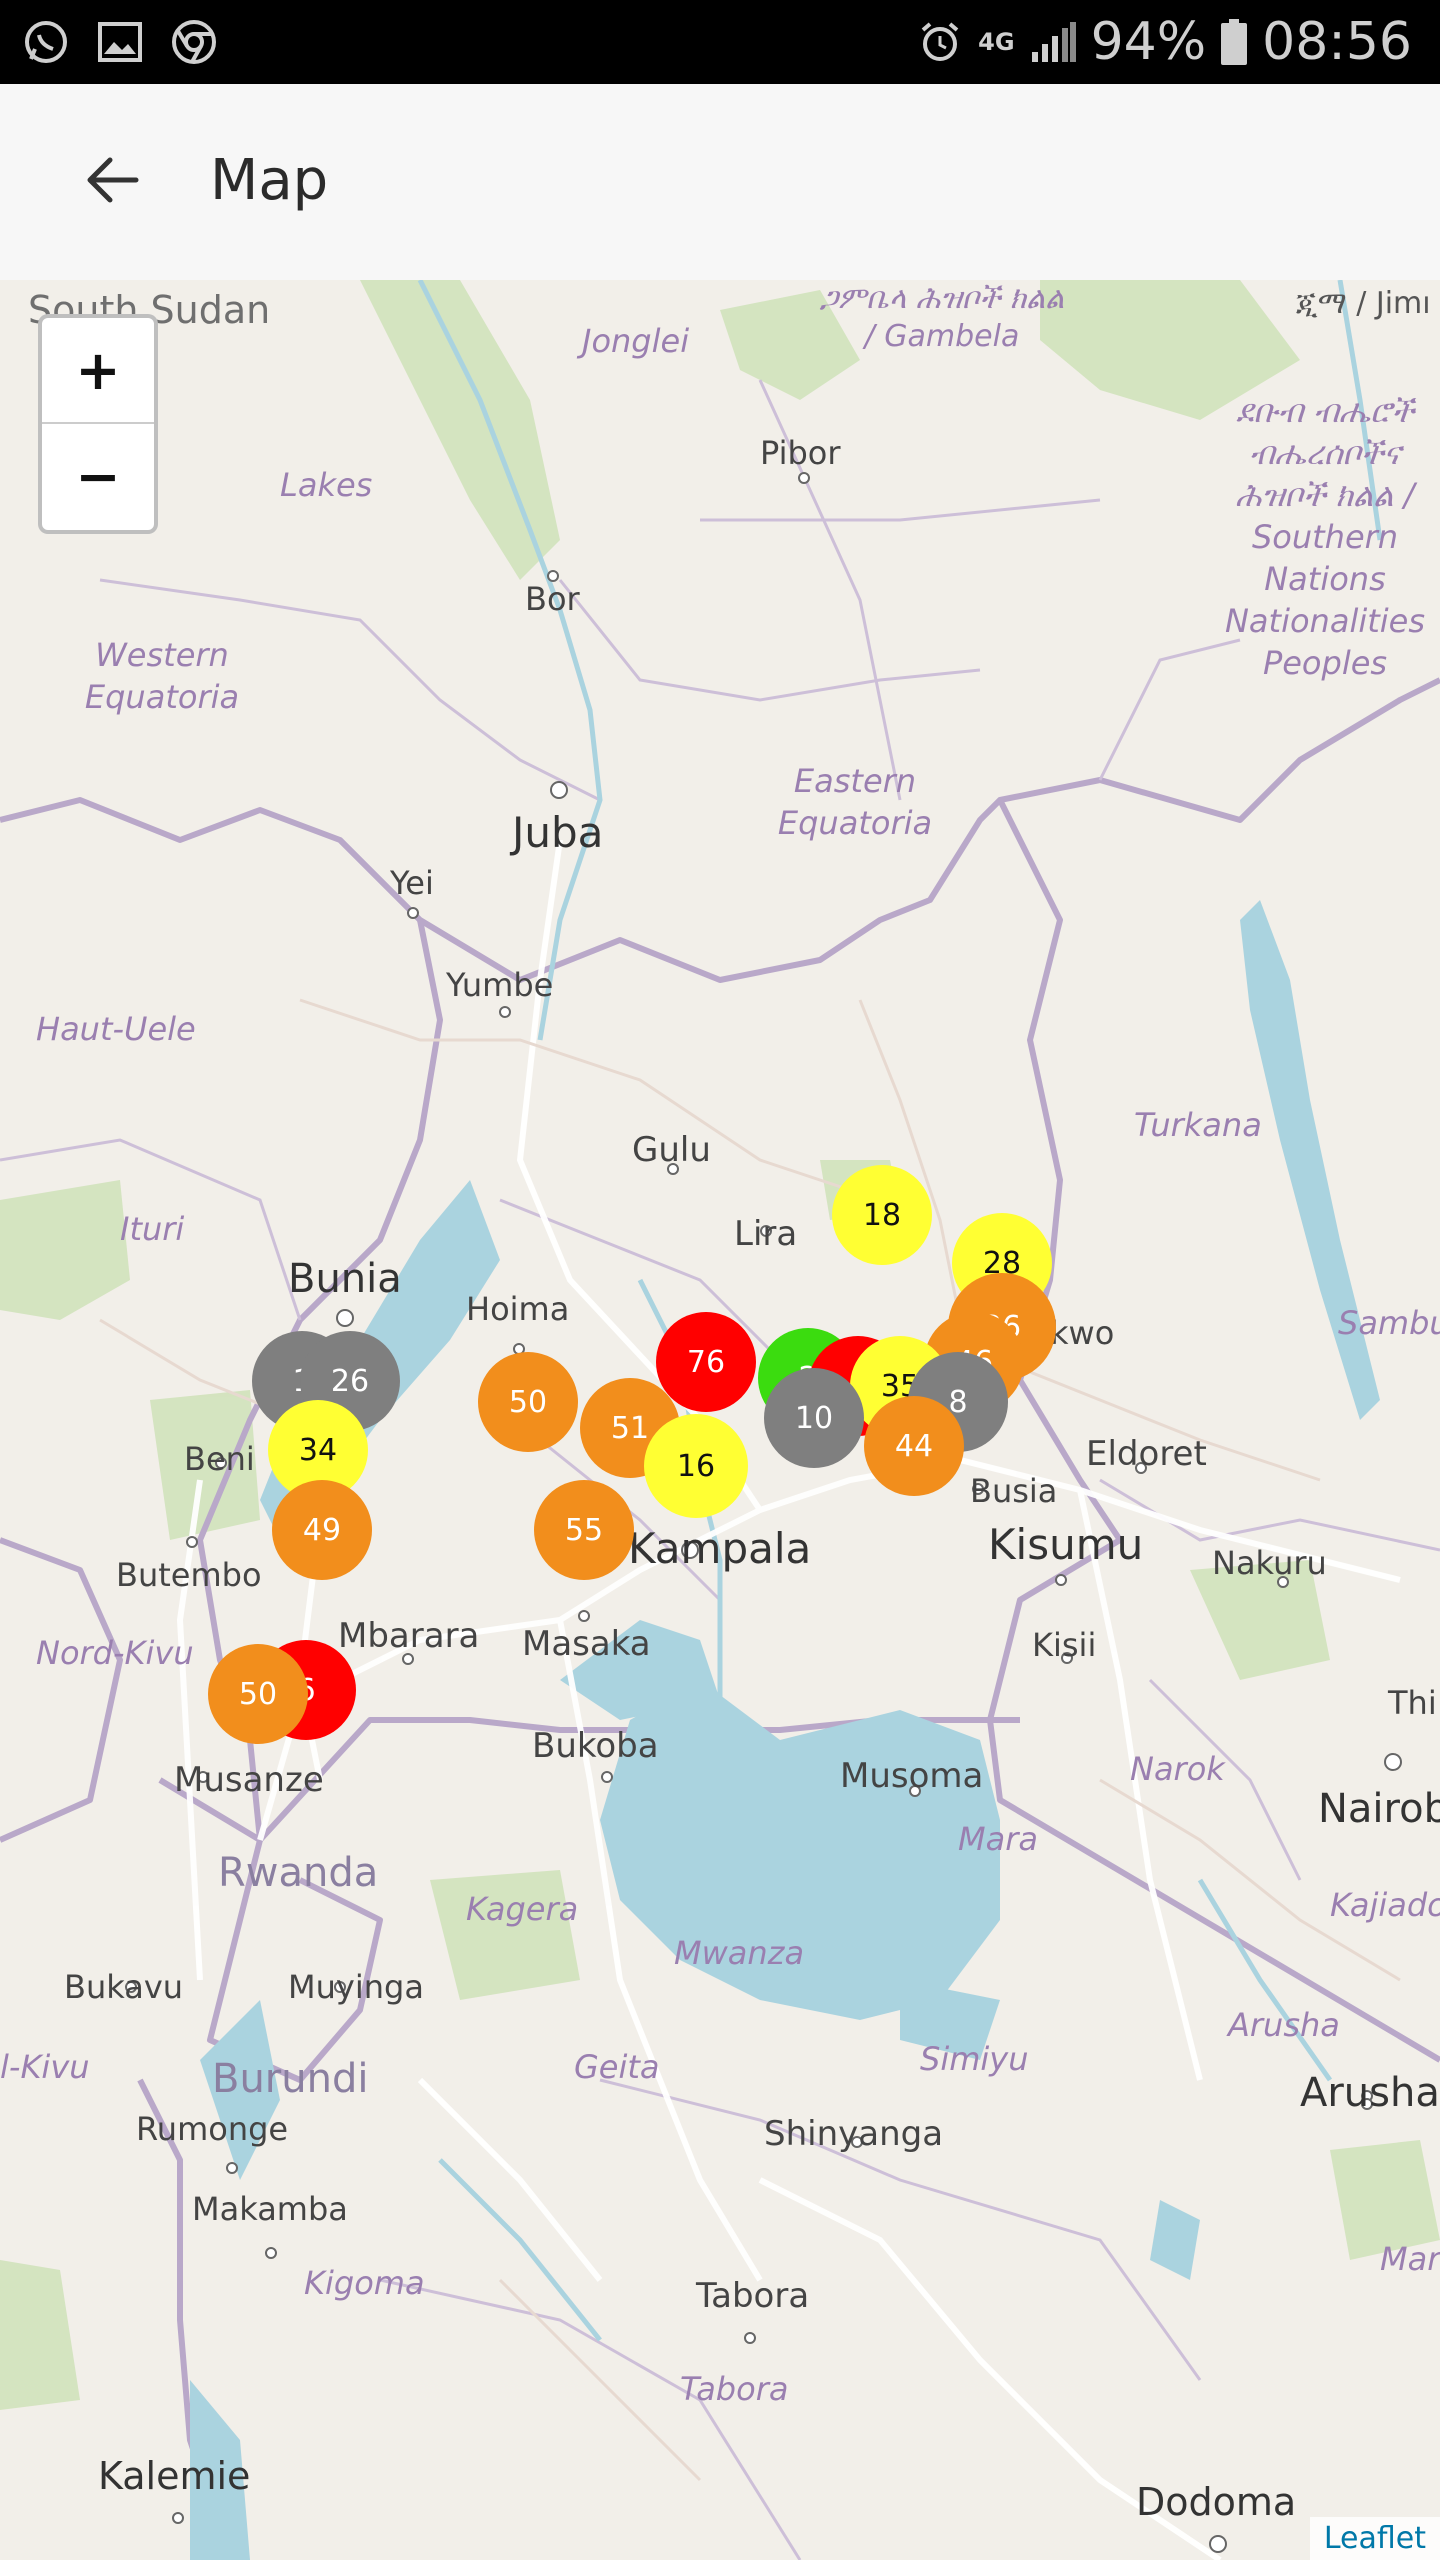 The width and height of the screenshot is (1440, 2560). Describe the element at coordinates (1064, 1645) in the screenshot. I see `label-kisii: Kisii` at that location.